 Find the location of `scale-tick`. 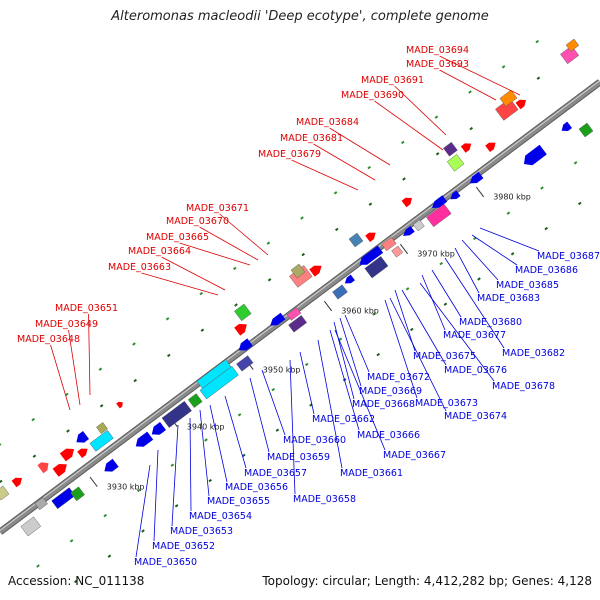

scale-tick is located at coordinates (480, 192).